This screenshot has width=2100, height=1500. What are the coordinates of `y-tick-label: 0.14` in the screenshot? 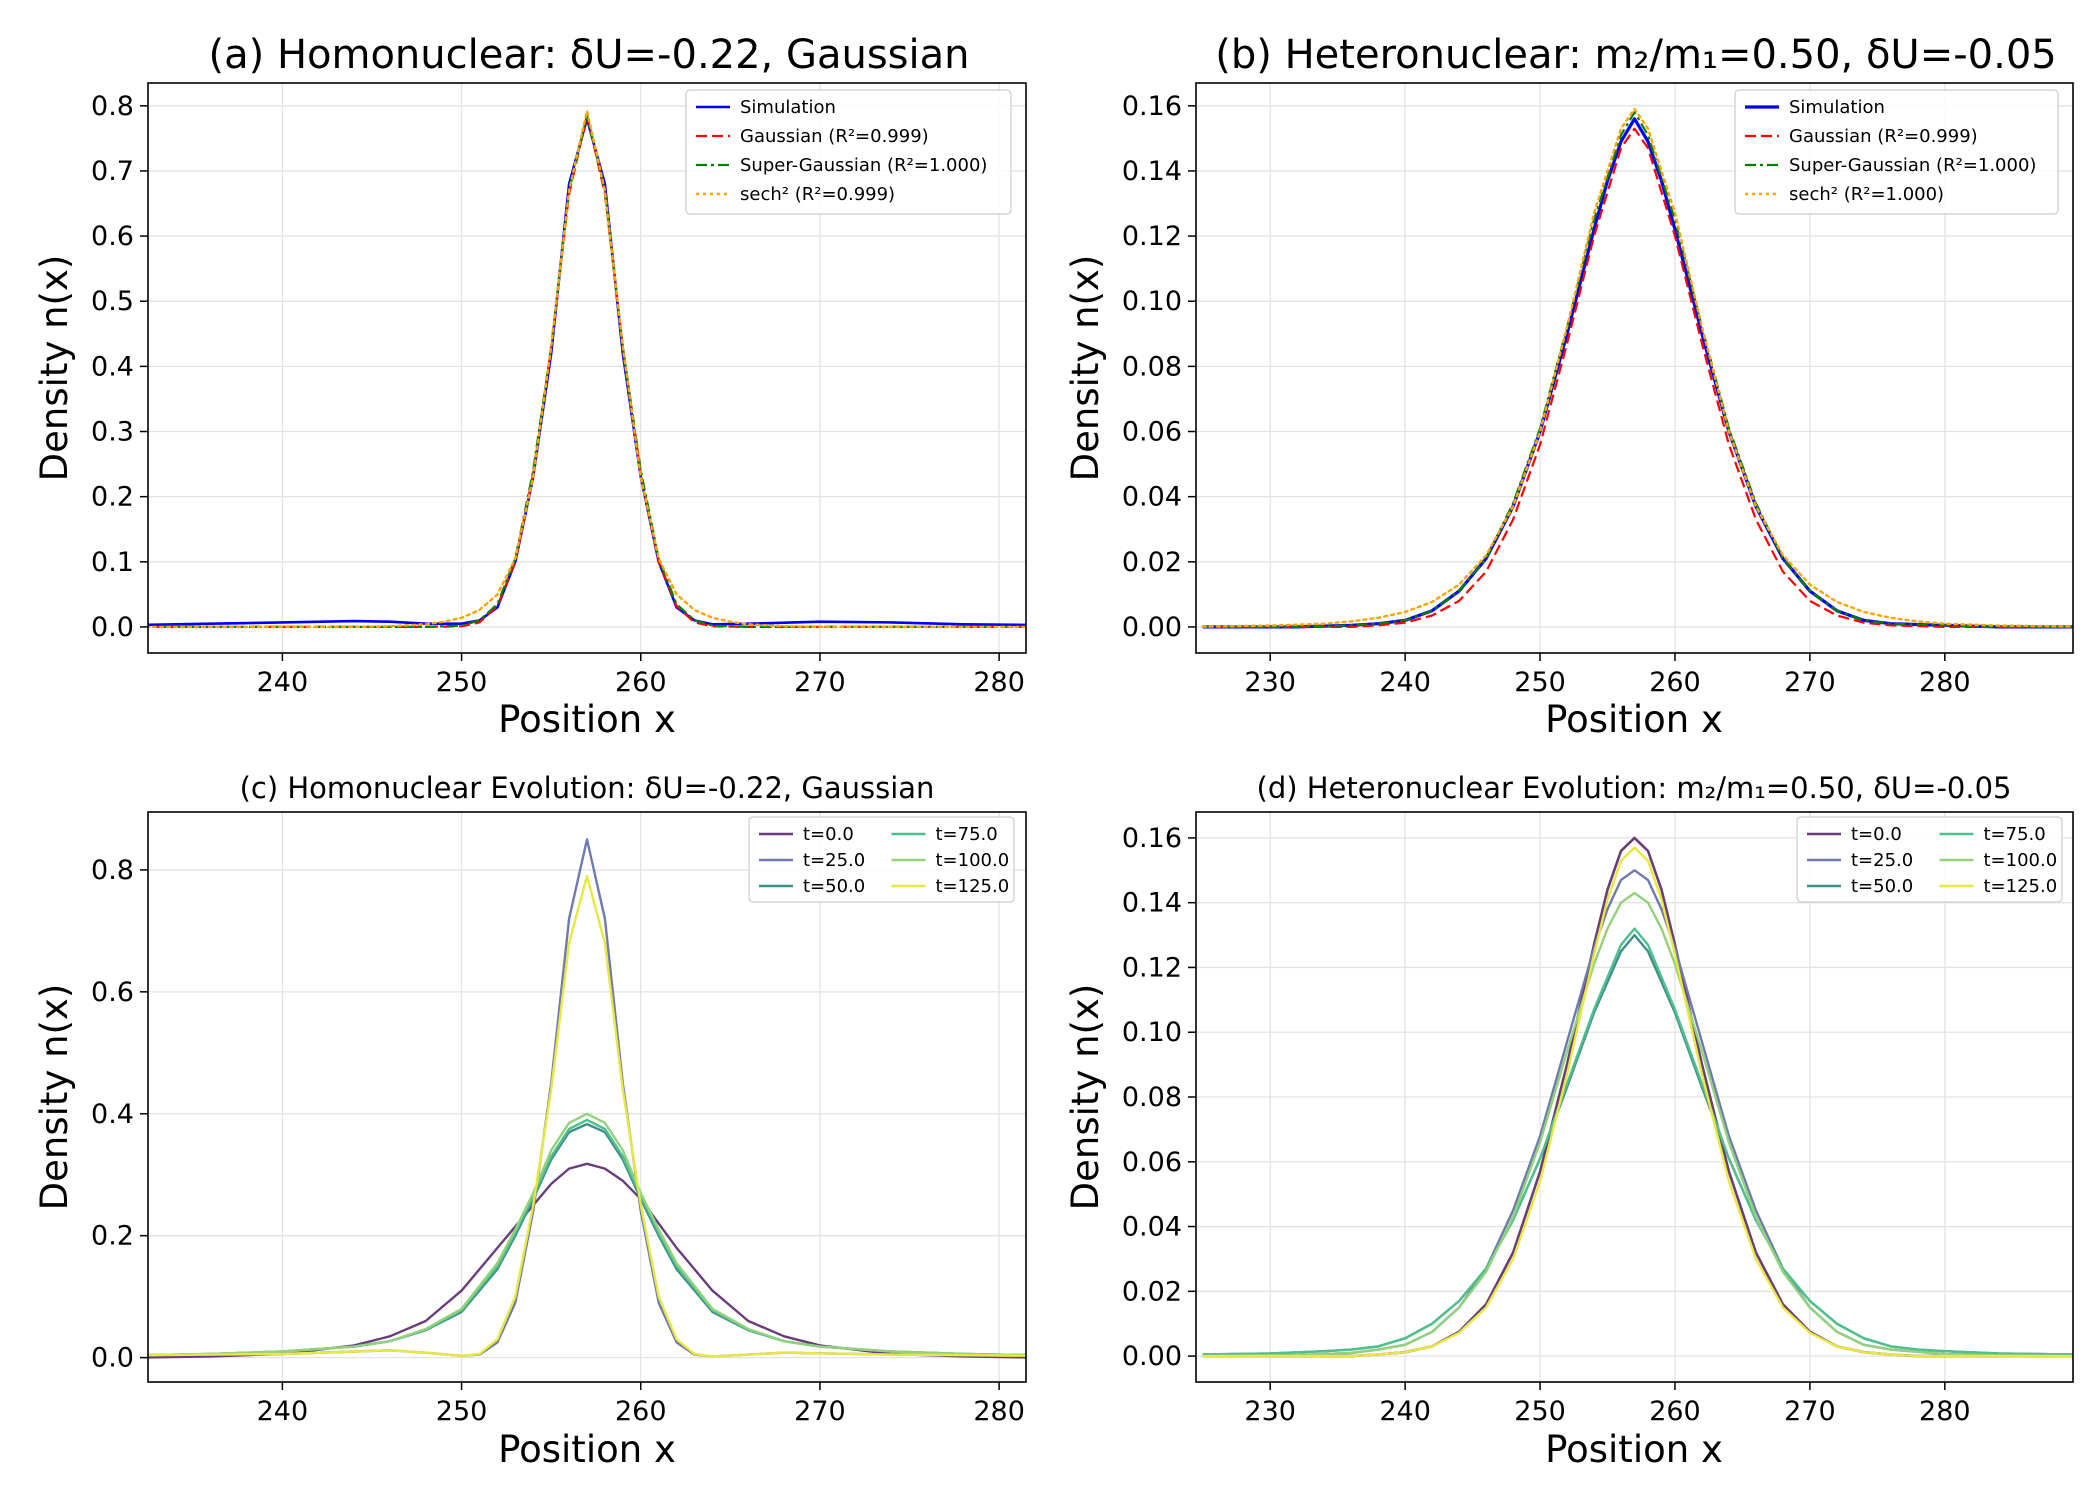 It's located at (1152, 903).